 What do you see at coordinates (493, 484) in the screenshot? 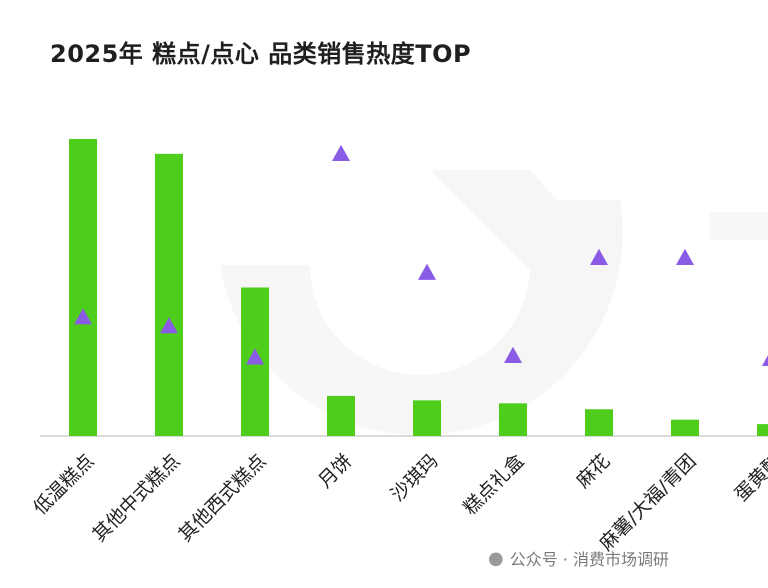
I see `x-tick-label: 糕点礼盒` at bounding box center [493, 484].